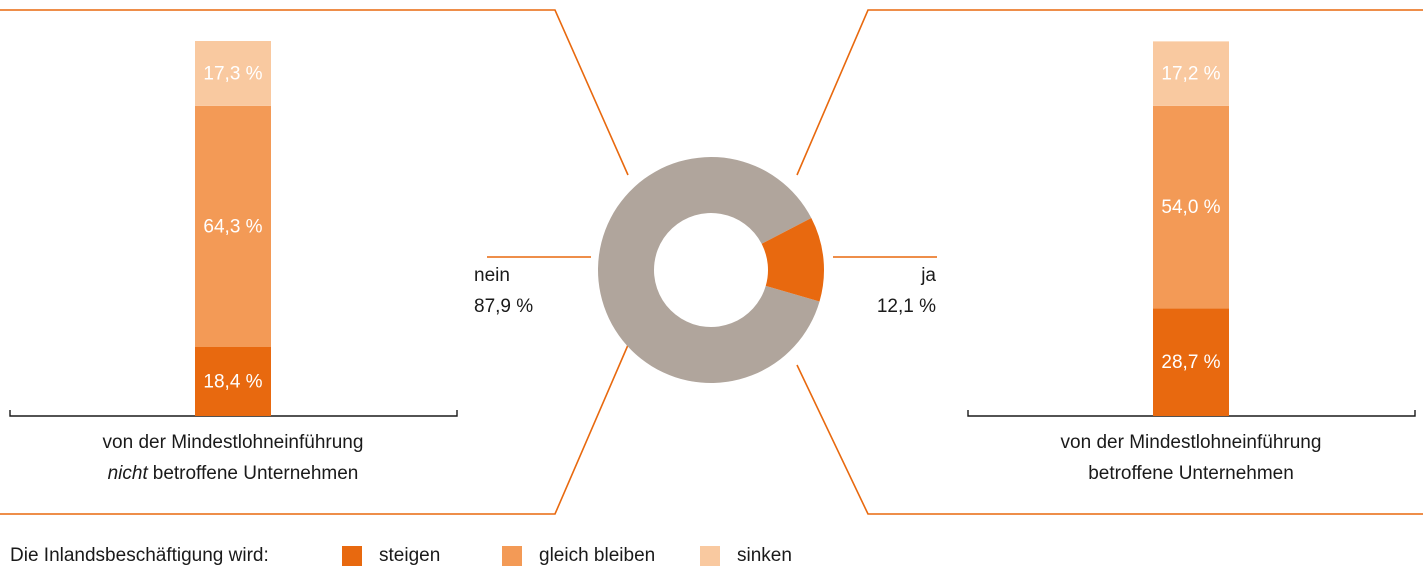  I want to click on bar-value-label: 17,3 %, so click(232, 73).